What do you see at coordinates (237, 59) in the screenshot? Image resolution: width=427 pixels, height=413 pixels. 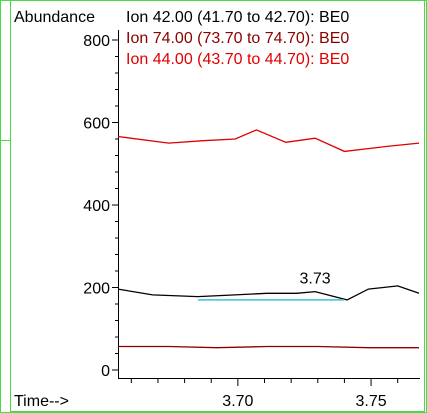 I see `legend-entry: Ion 44.00 (43.70 to 44.70): BE0` at bounding box center [237, 59].